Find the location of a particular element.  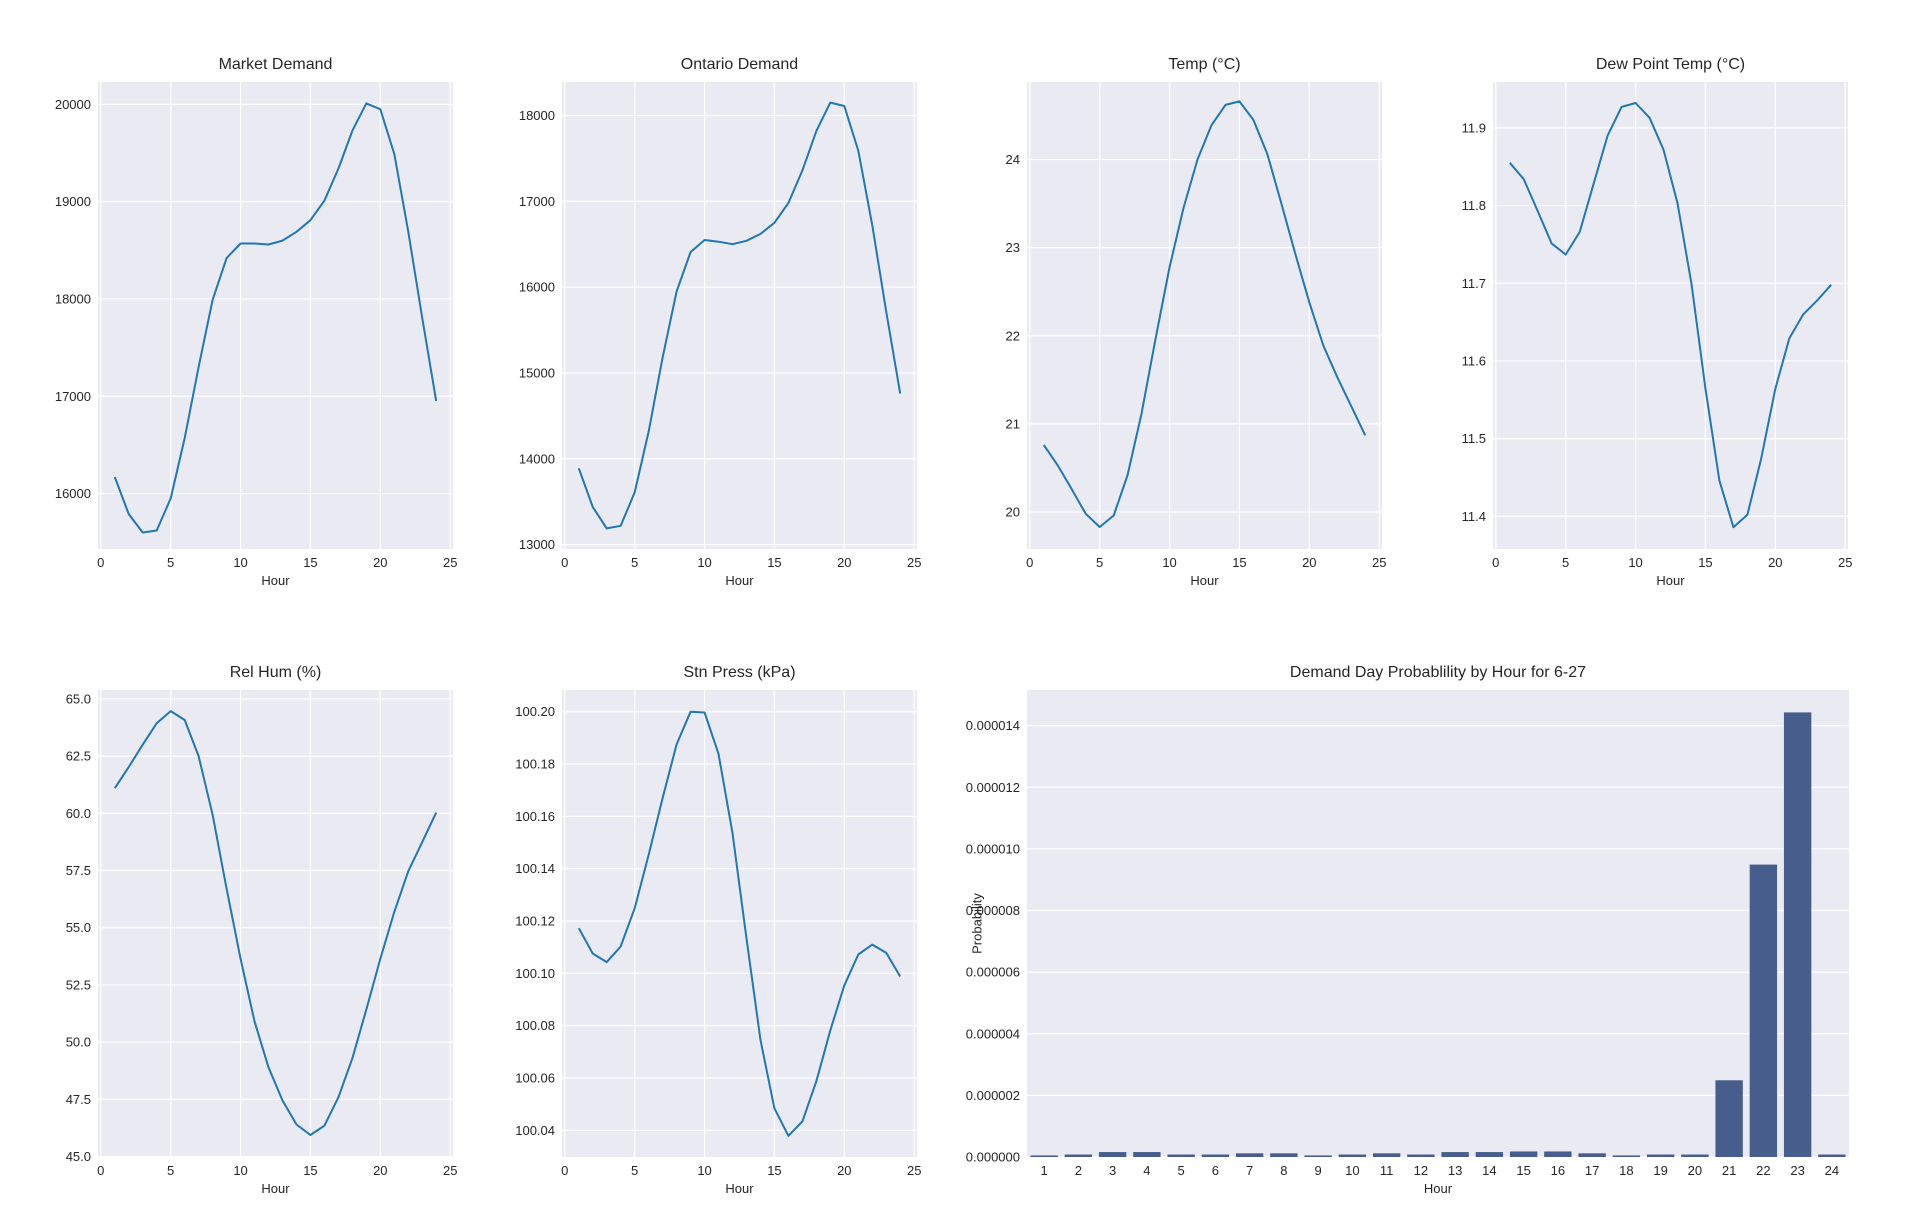

svg-text: 14 is located at coordinates (1489, 1170).